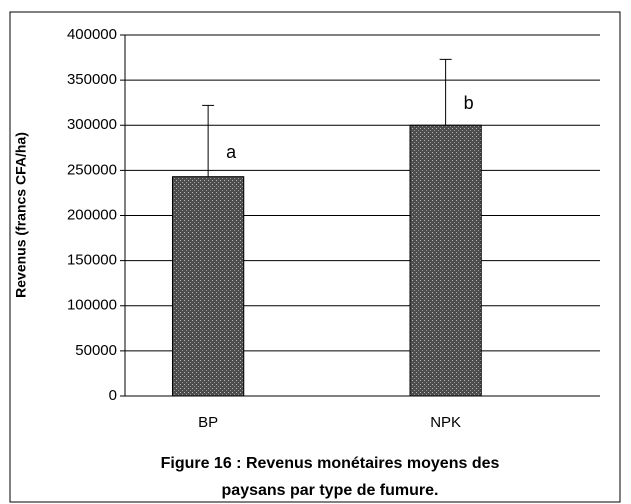 The width and height of the screenshot is (631, 504). What do you see at coordinates (92, 214) in the screenshot?
I see `y-tick-label: 200000` at bounding box center [92, 214].